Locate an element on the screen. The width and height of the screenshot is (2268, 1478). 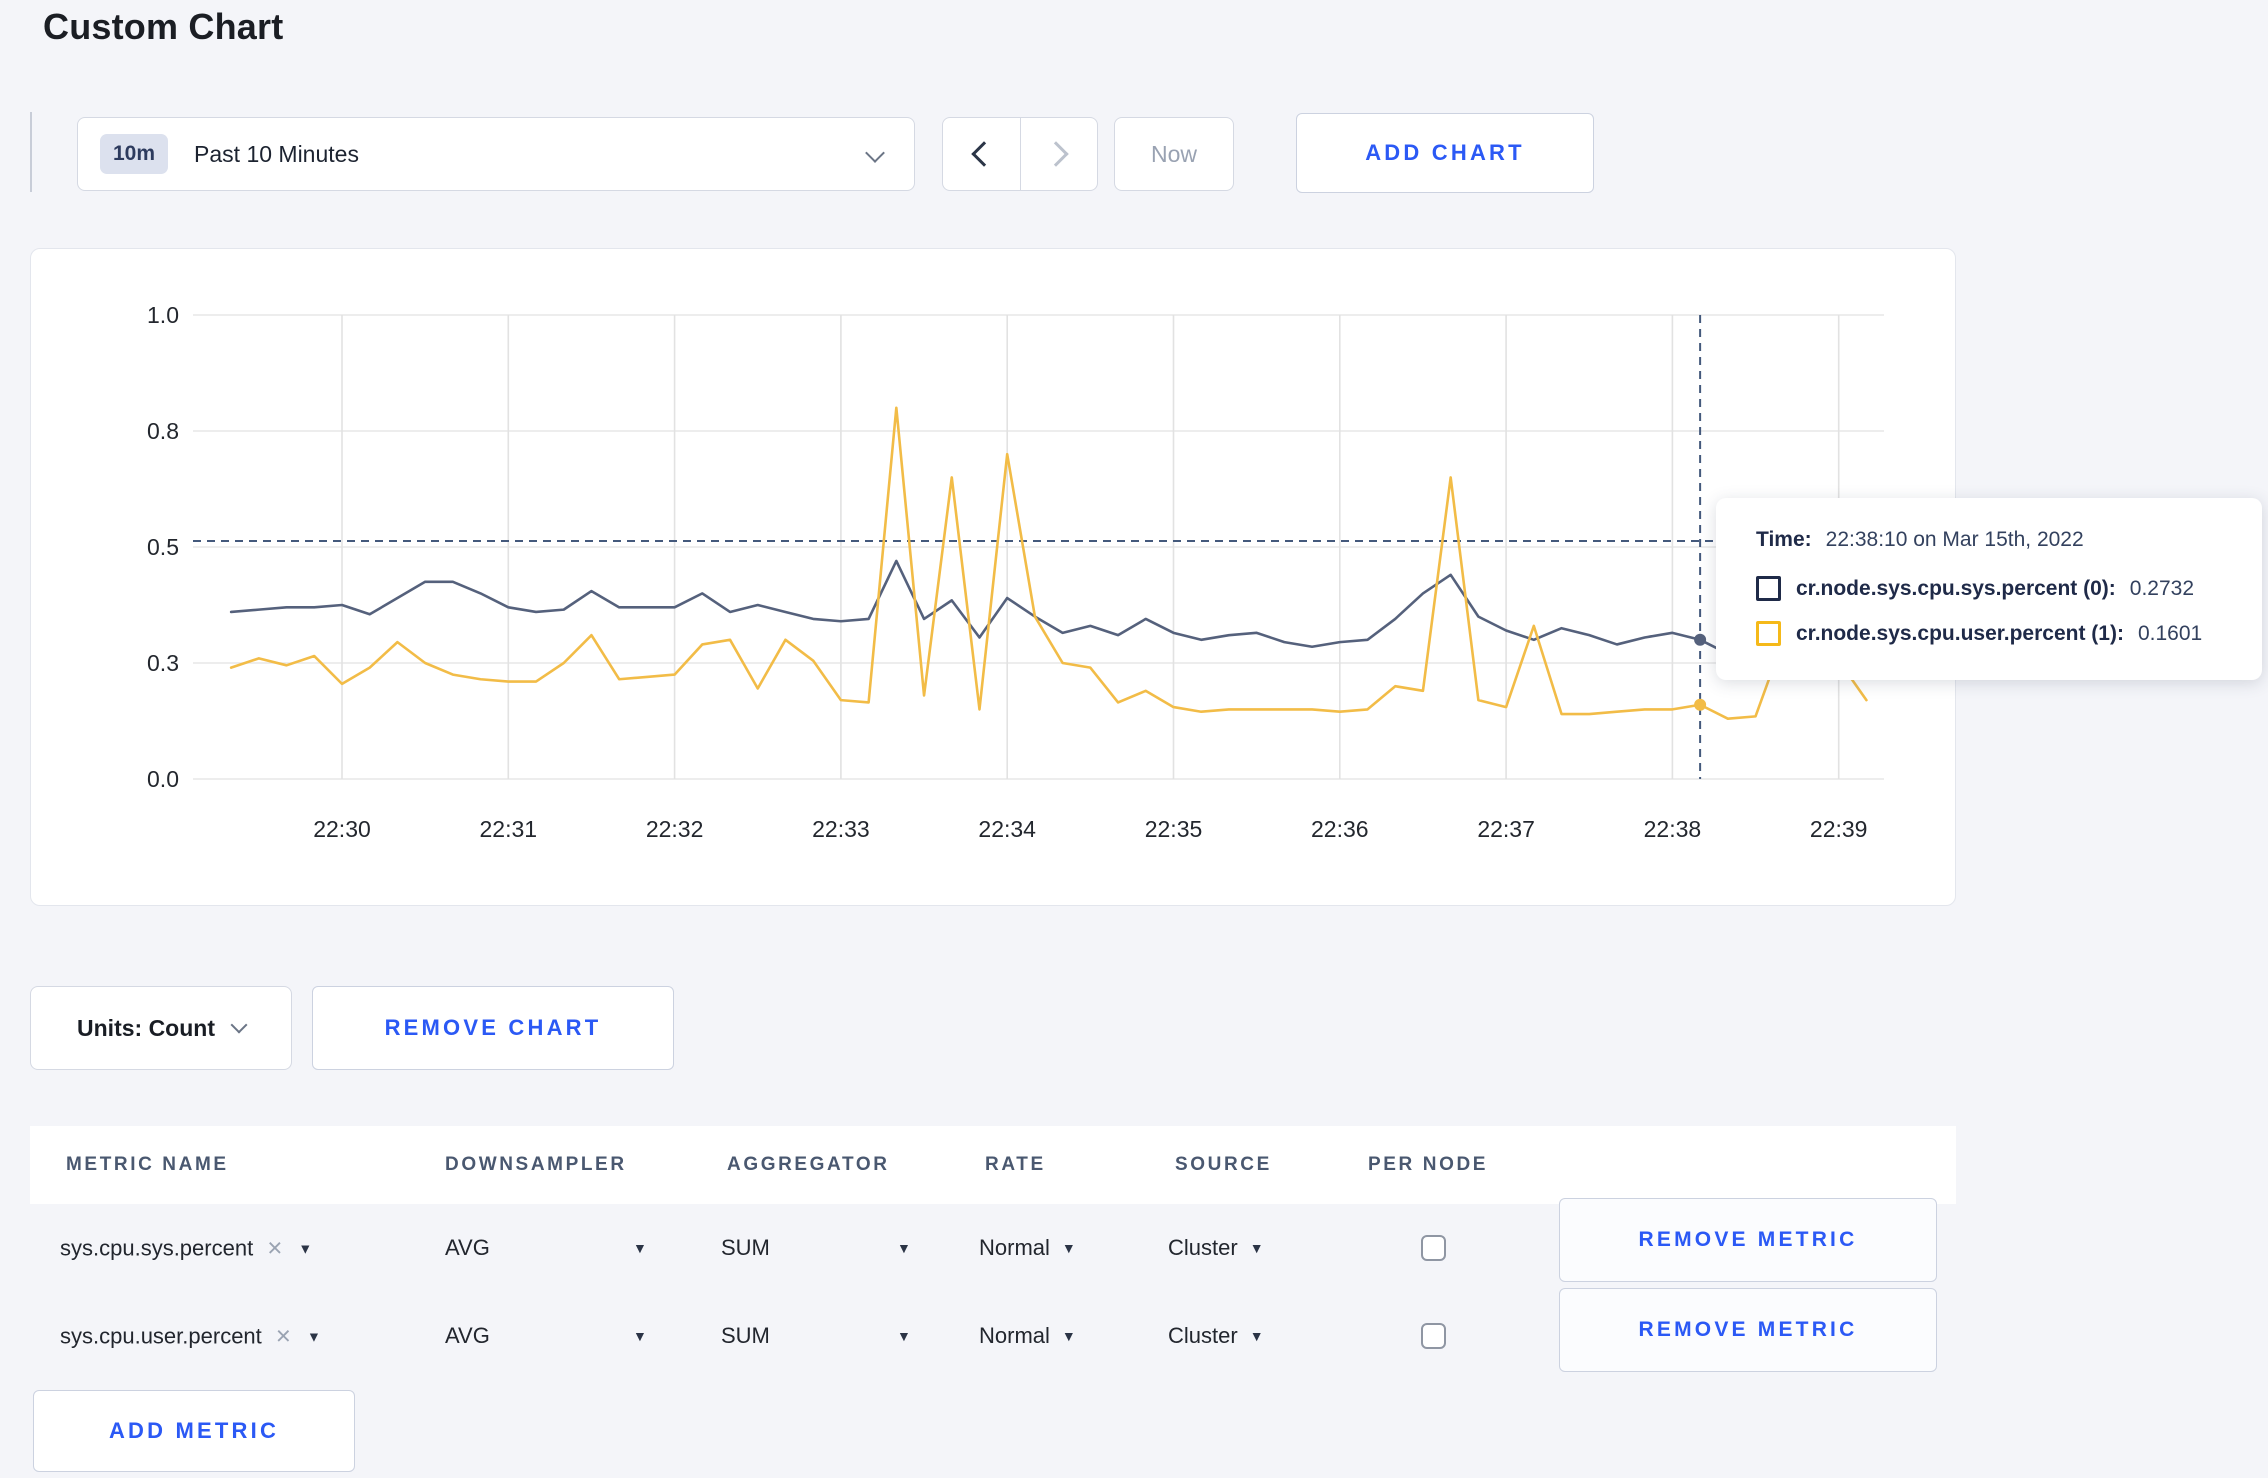
svg-text: 0.8 is located at coordinates (163, 431).